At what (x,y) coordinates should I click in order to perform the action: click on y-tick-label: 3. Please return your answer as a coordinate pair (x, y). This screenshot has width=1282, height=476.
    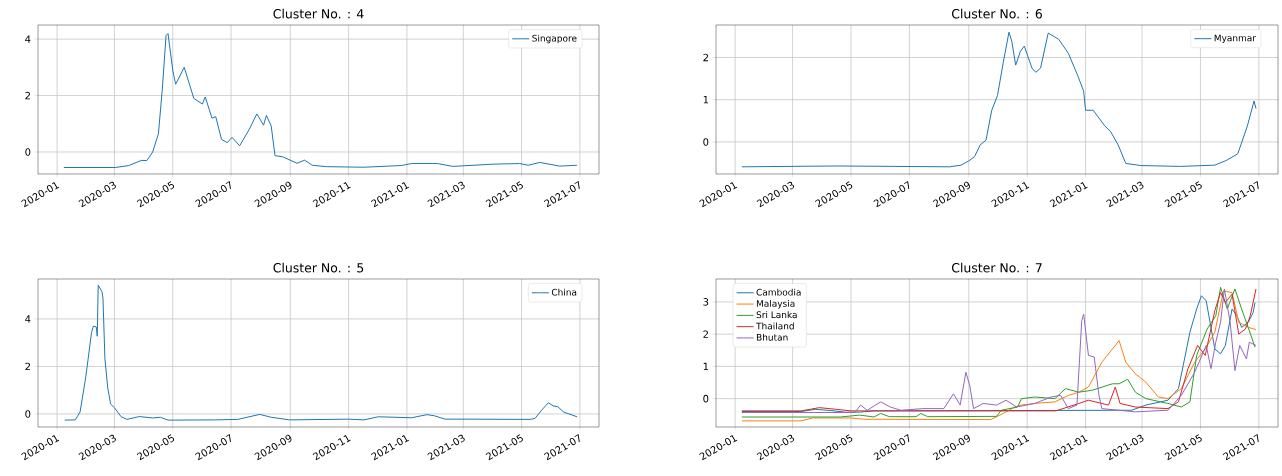
    Looking at the image, I should click on (706, 302).